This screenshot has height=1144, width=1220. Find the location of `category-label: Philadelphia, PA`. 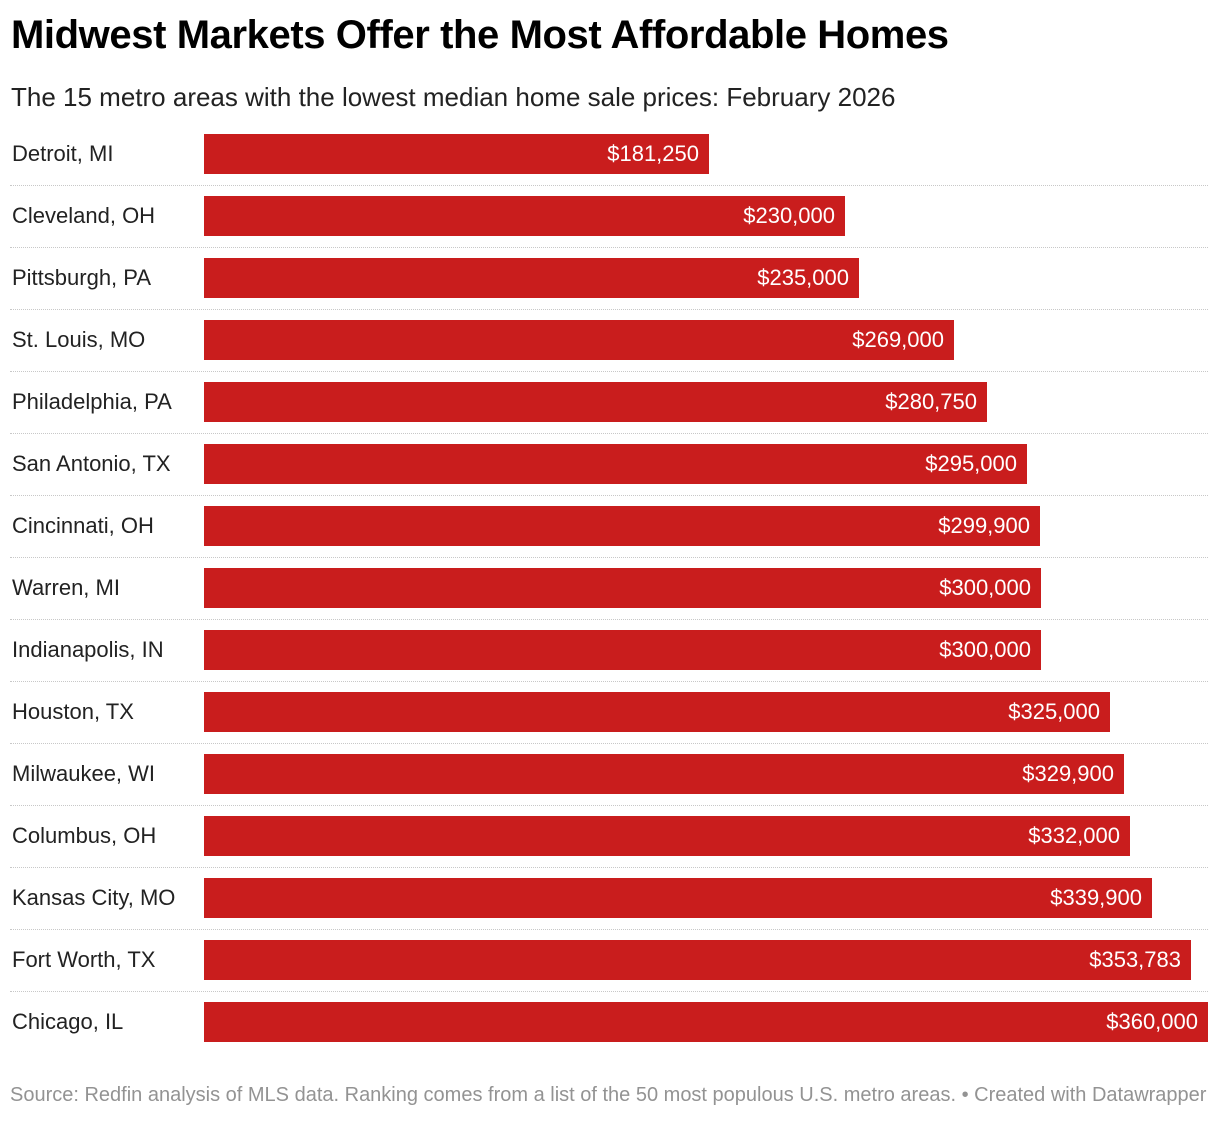

category-label: Philadelphia, PA is located at coordinates (92, 401).